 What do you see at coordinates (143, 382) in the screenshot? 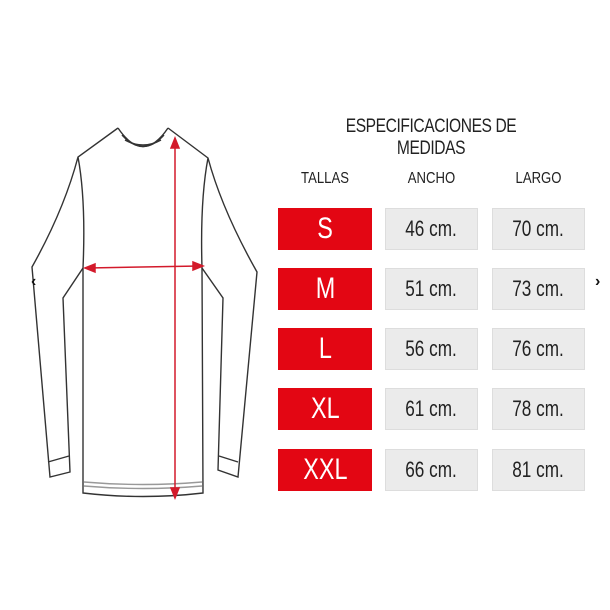
I see `shirt-body` at bounding box center [143, 382].